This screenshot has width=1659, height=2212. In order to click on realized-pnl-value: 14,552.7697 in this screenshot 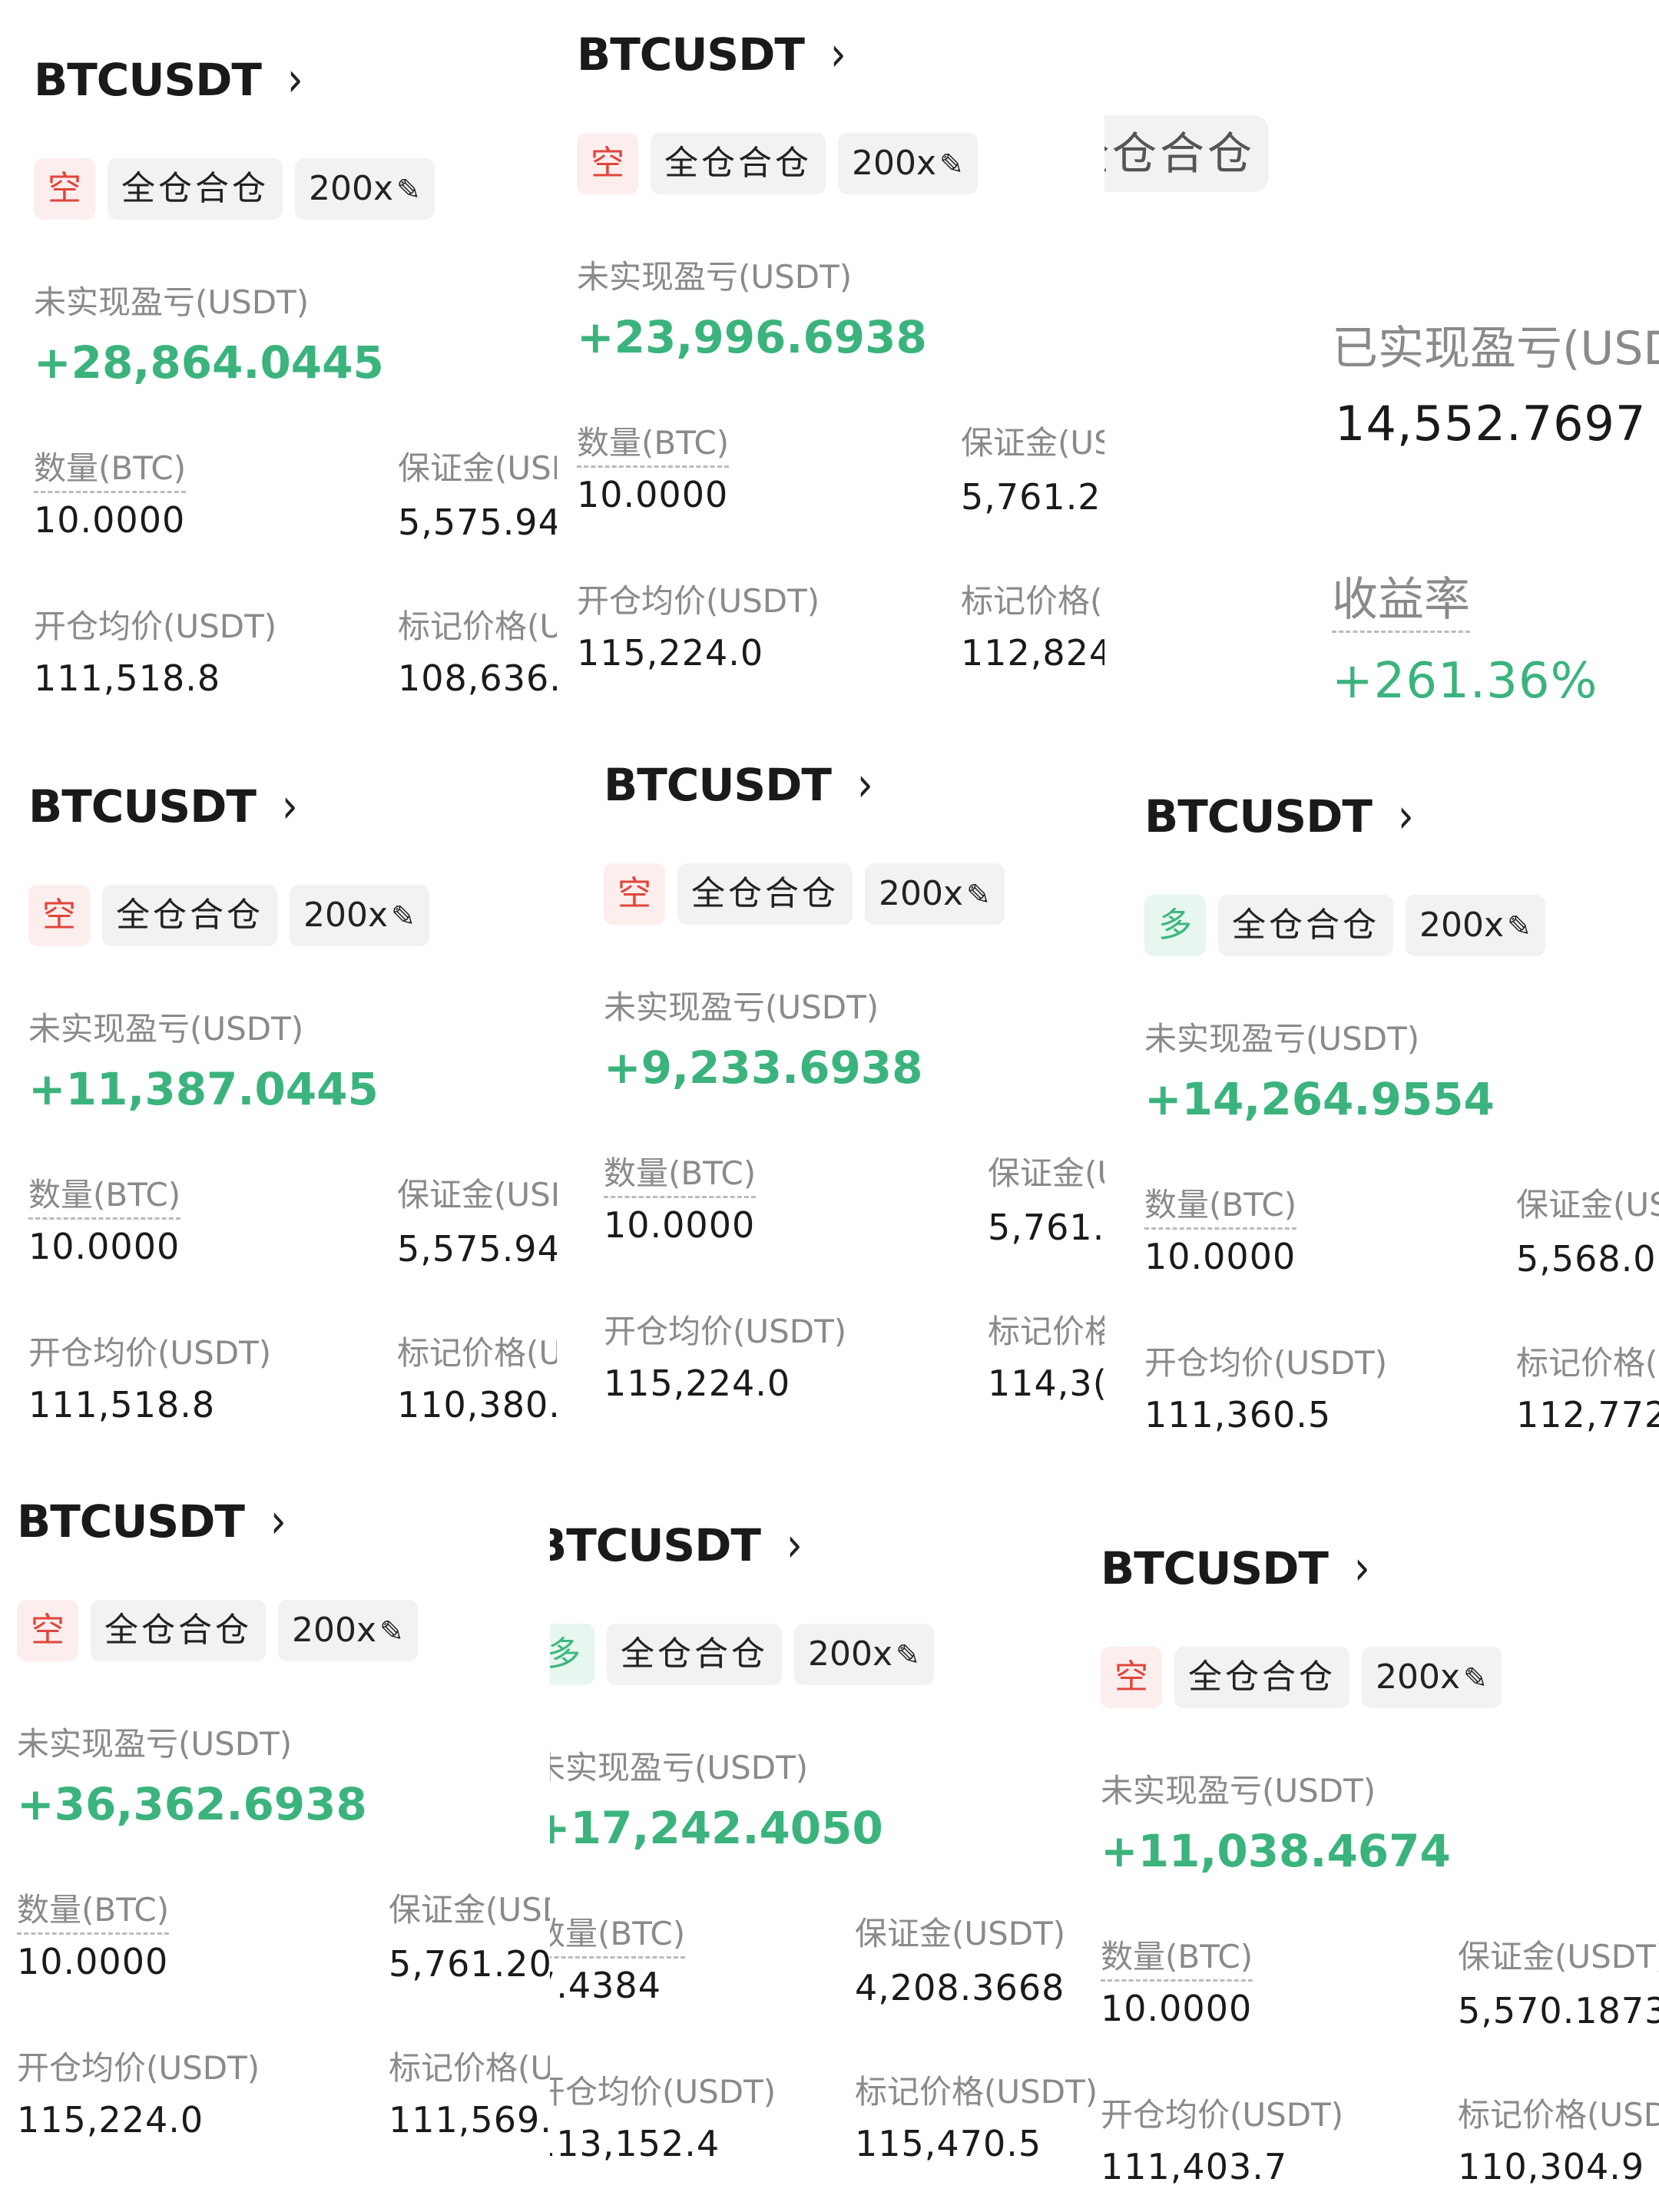, I will do `click(1491, 424)`.